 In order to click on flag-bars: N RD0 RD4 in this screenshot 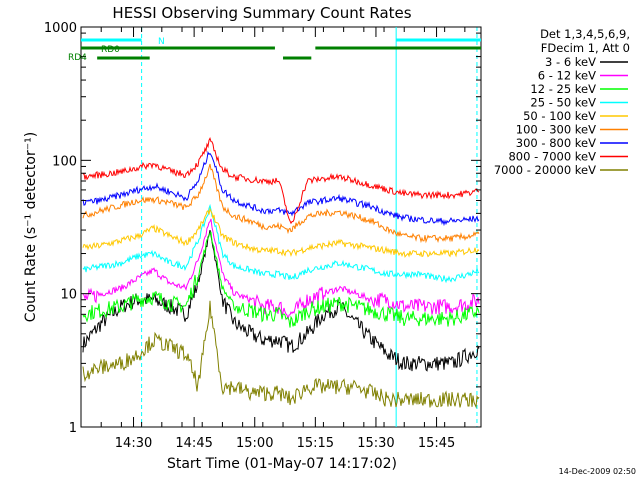, I will do `click(274, 50)`.